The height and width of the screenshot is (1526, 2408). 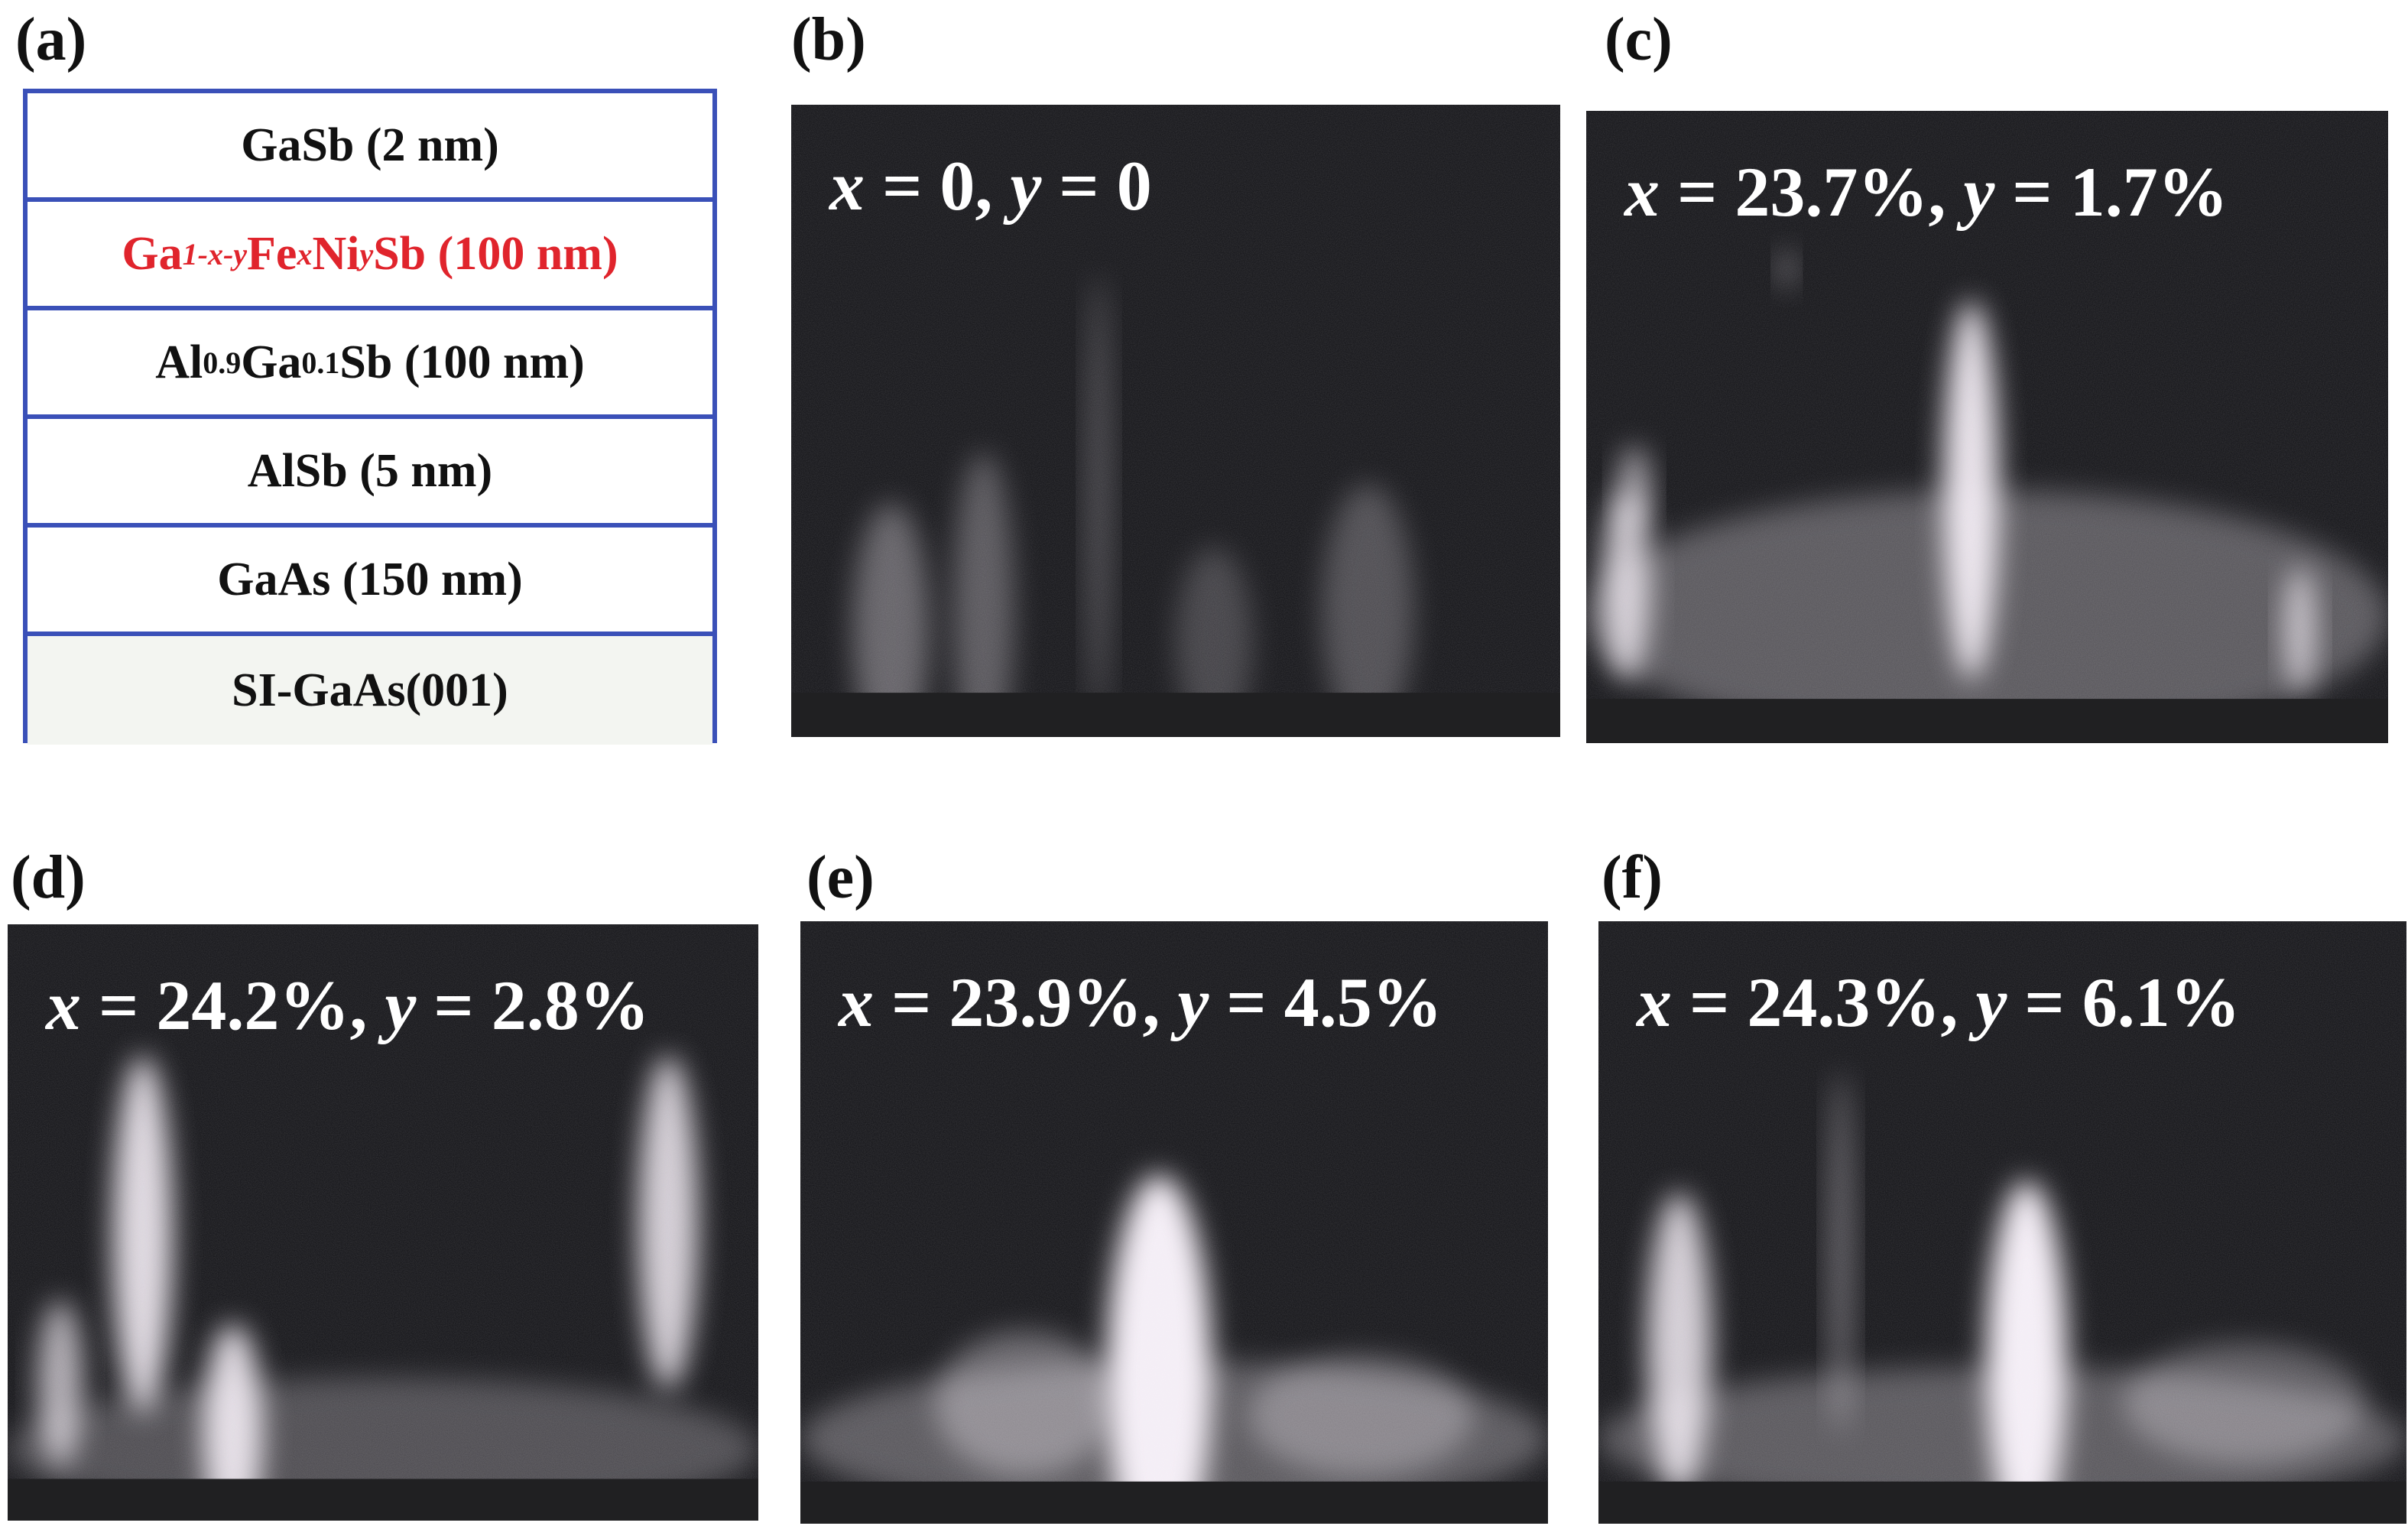 I want to click on caption-text: = 24.3%,, so click(x=1824, y=1002).